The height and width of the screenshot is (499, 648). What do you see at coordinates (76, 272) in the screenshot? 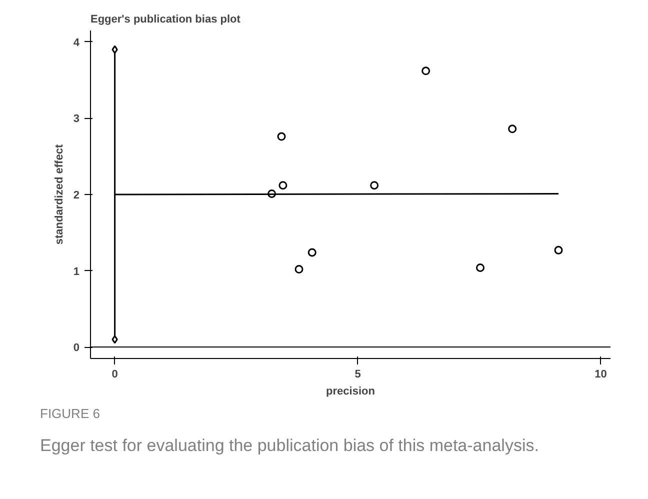
I see `y-tick-label: 1` at bounding box center [76, 272].